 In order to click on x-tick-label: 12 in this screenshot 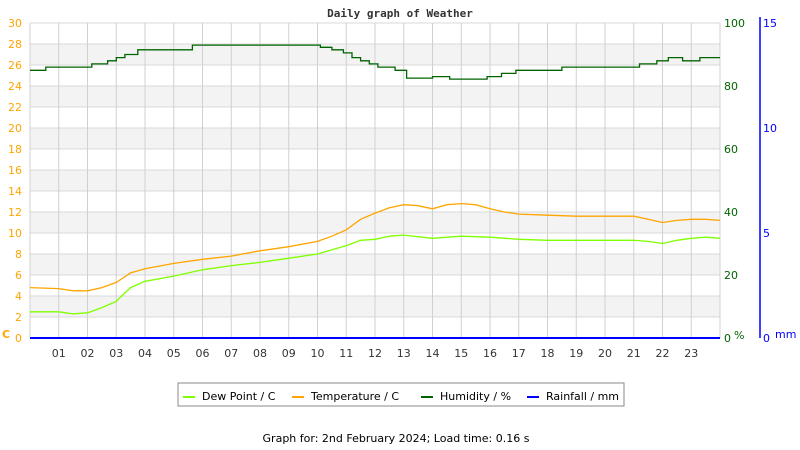, I will do `click(375, 353)`.